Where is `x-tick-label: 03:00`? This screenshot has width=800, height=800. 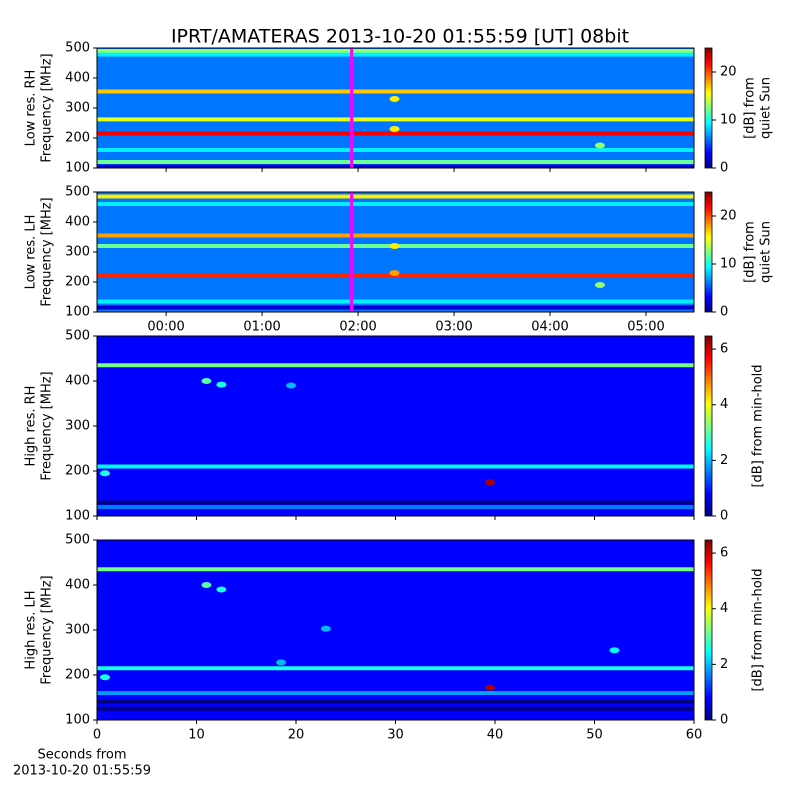 x-tick-label: 03:00 is located at coordinates (453, 327).